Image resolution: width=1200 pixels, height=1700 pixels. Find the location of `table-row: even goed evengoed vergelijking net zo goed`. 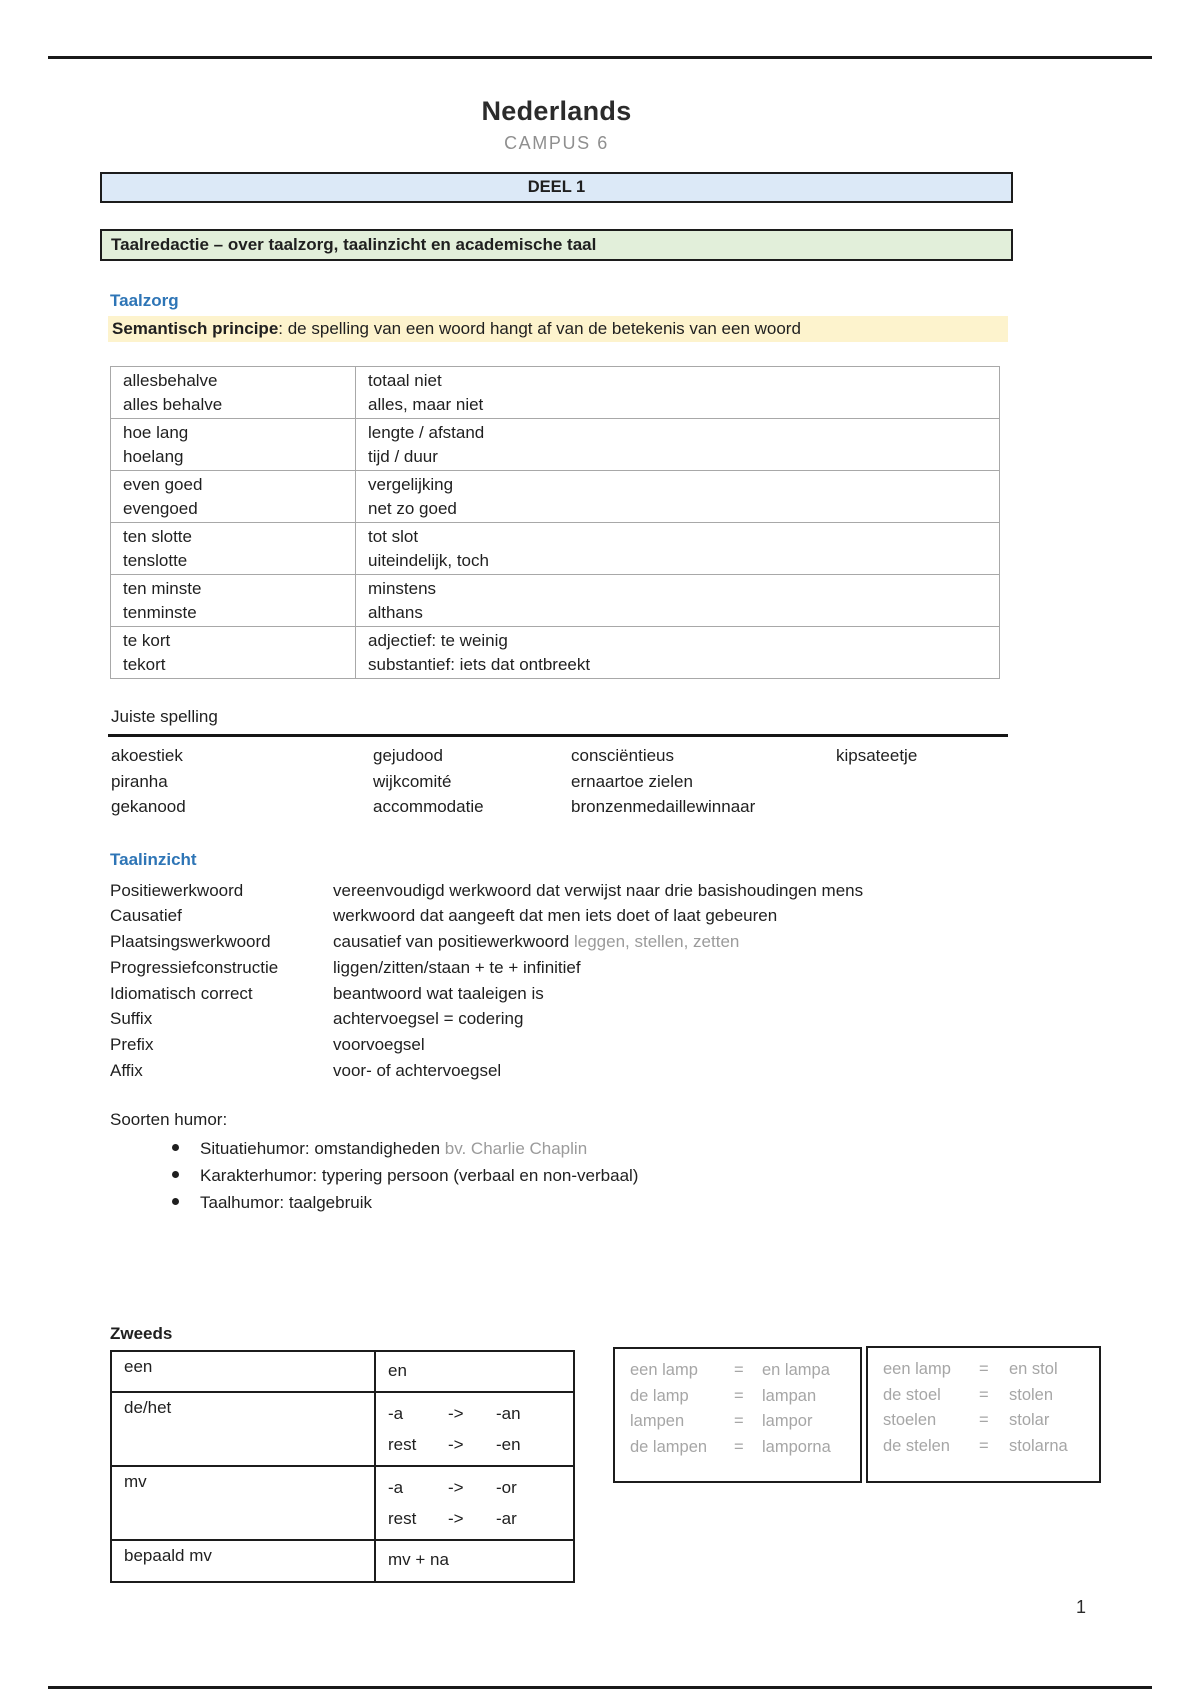

table-row: even goed evengoed vergelijking net zo goed is located at coordinates (555, 496).